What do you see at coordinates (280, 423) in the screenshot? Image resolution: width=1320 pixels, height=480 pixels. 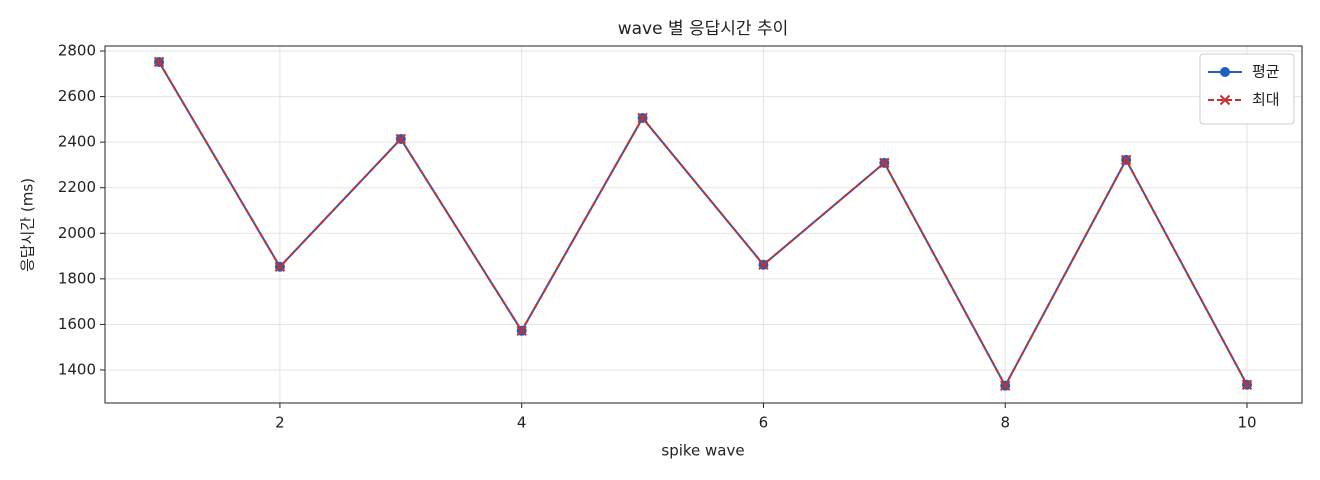 I see `x-tick-label: 2` at bounding box center [280, 423].